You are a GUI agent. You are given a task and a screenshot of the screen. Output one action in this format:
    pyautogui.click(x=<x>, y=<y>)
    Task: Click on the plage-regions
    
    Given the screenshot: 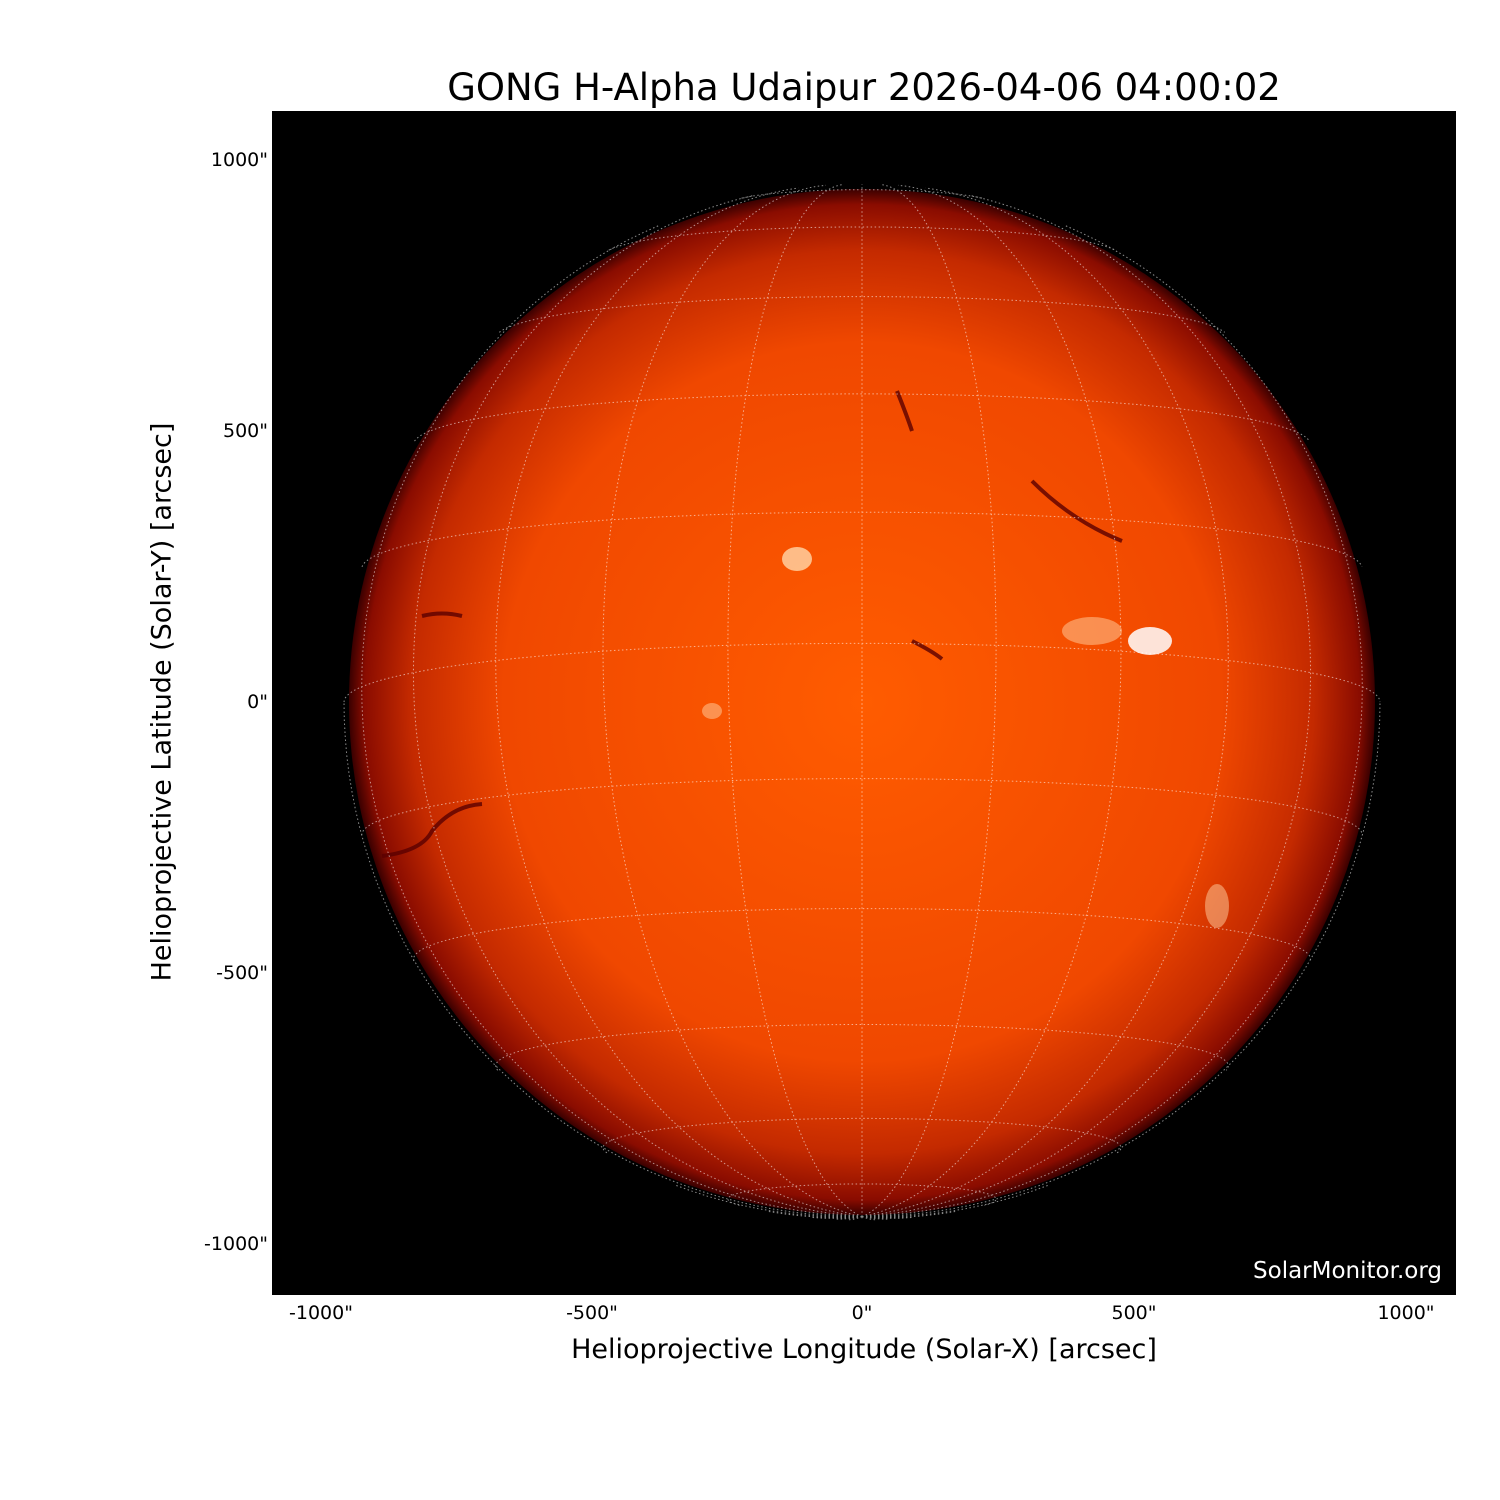 What is the action you would take?
    pyautogui.click(x=965, y=737)
    